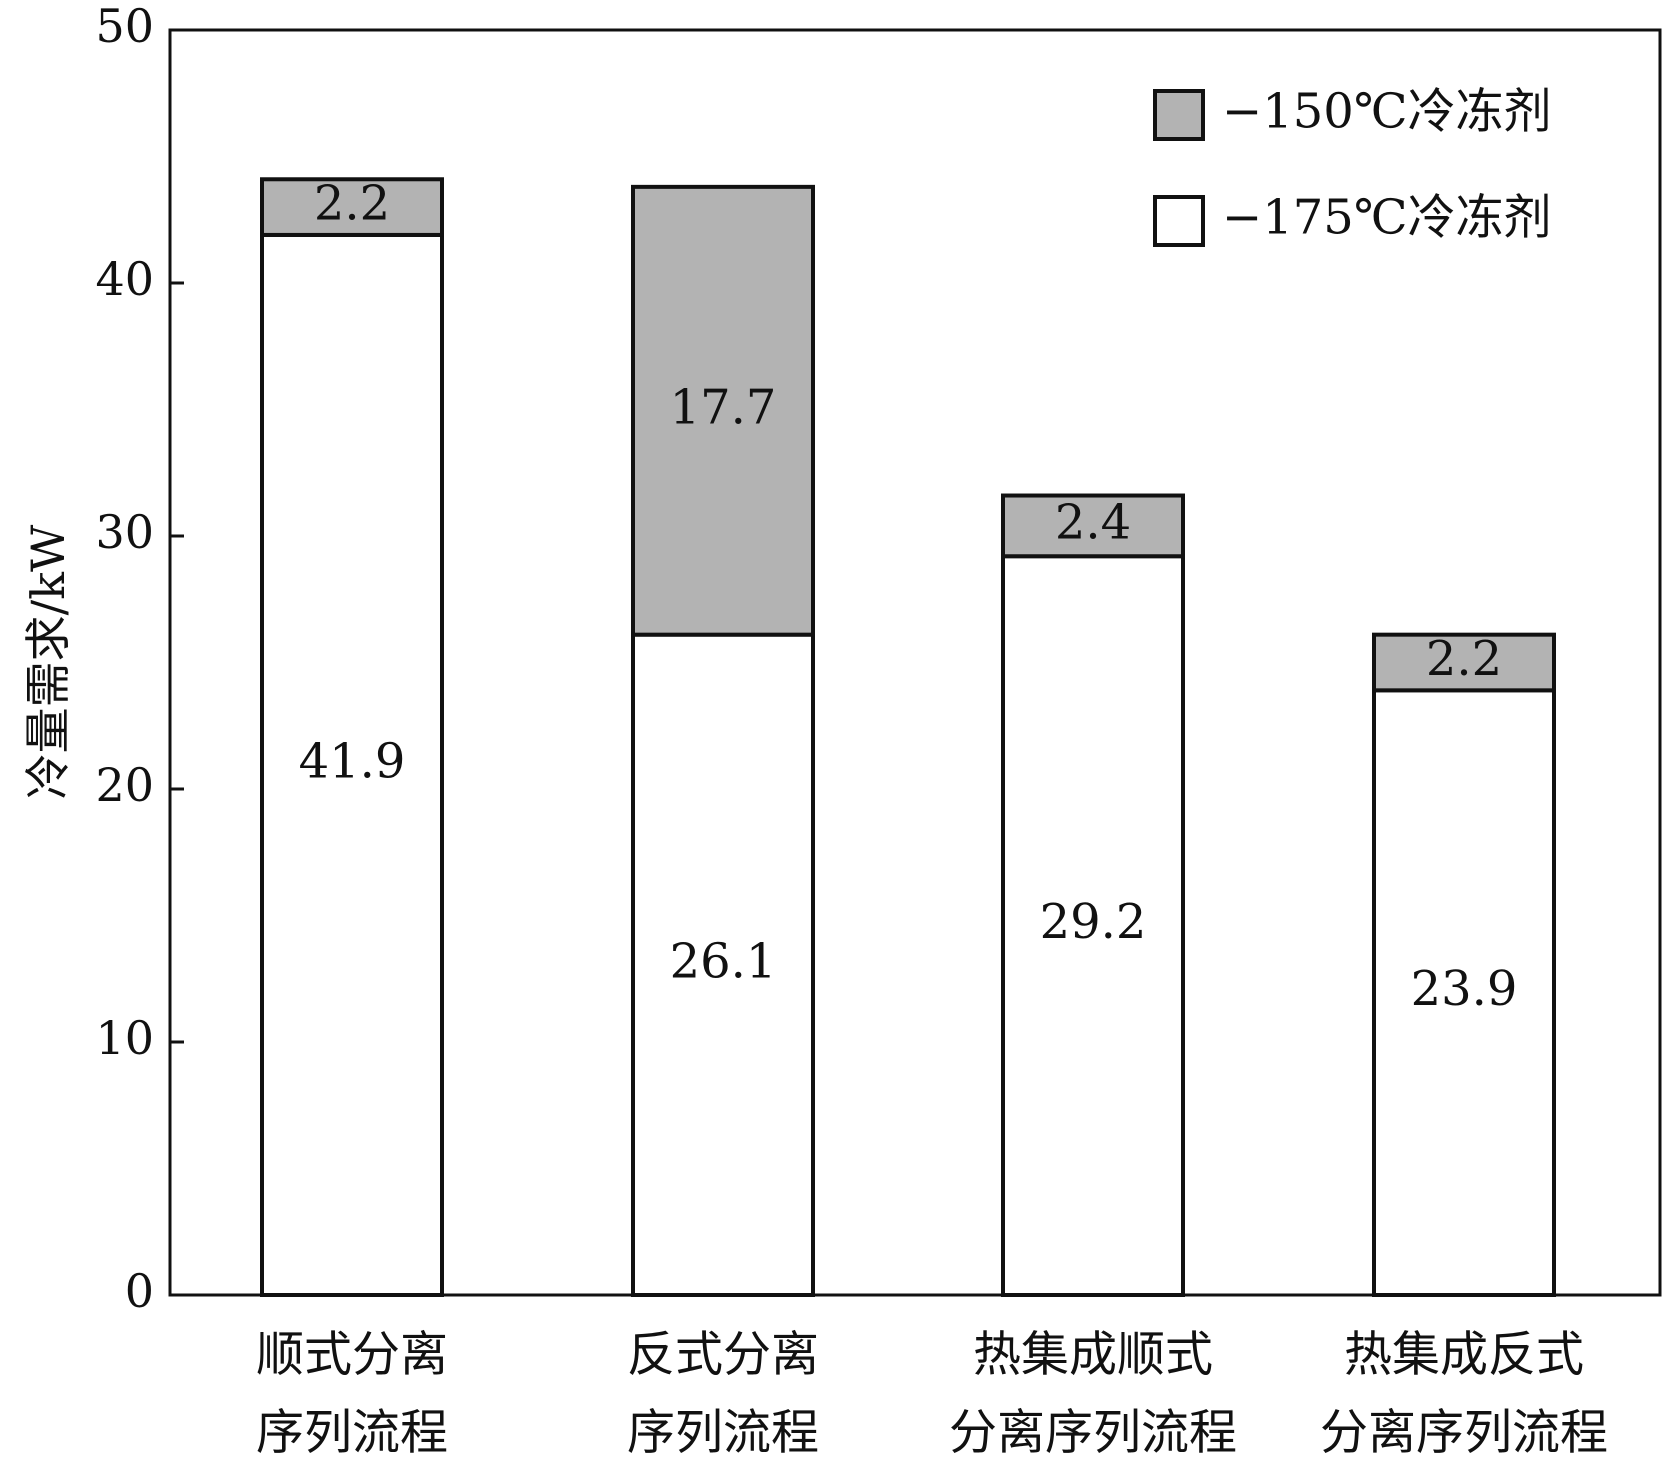  Describe the element at coordinates (1464, 1355) in the screenshot. I see `category-label: 热集成反式` at that location.